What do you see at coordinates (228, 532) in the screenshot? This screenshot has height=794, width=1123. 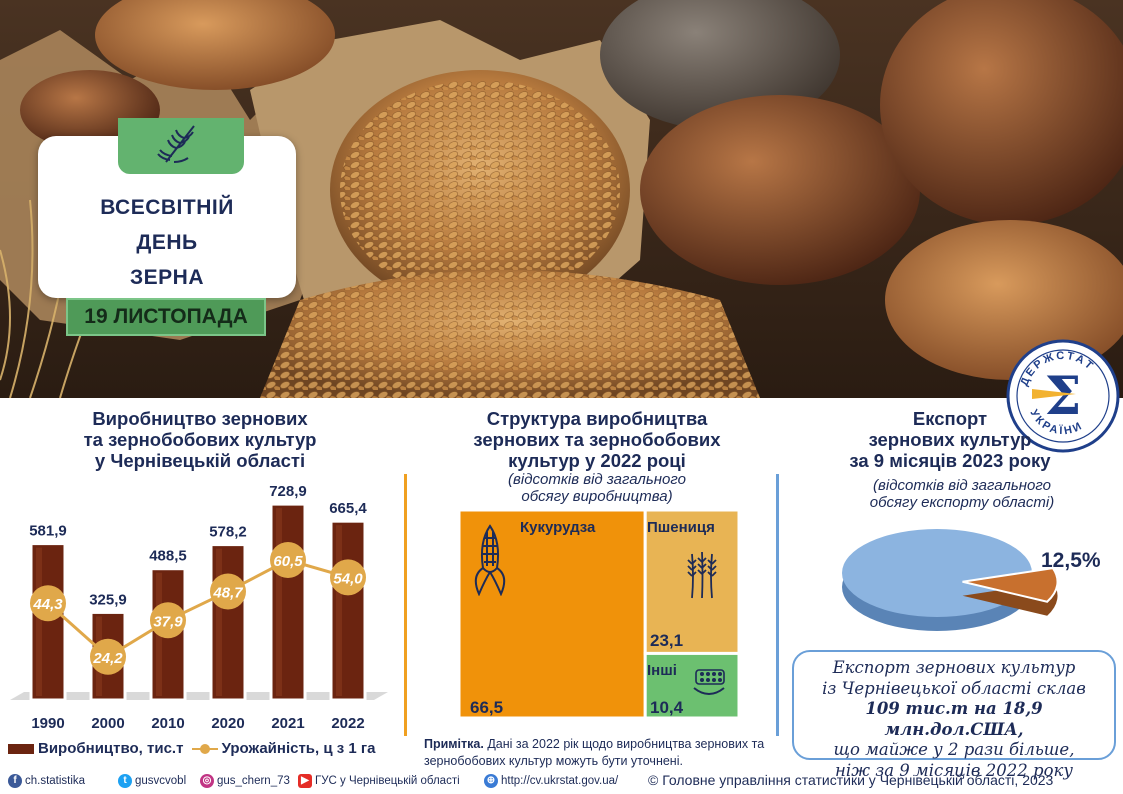 I see `bar-label-2020: 578,2` at bounding box center [228, 532].